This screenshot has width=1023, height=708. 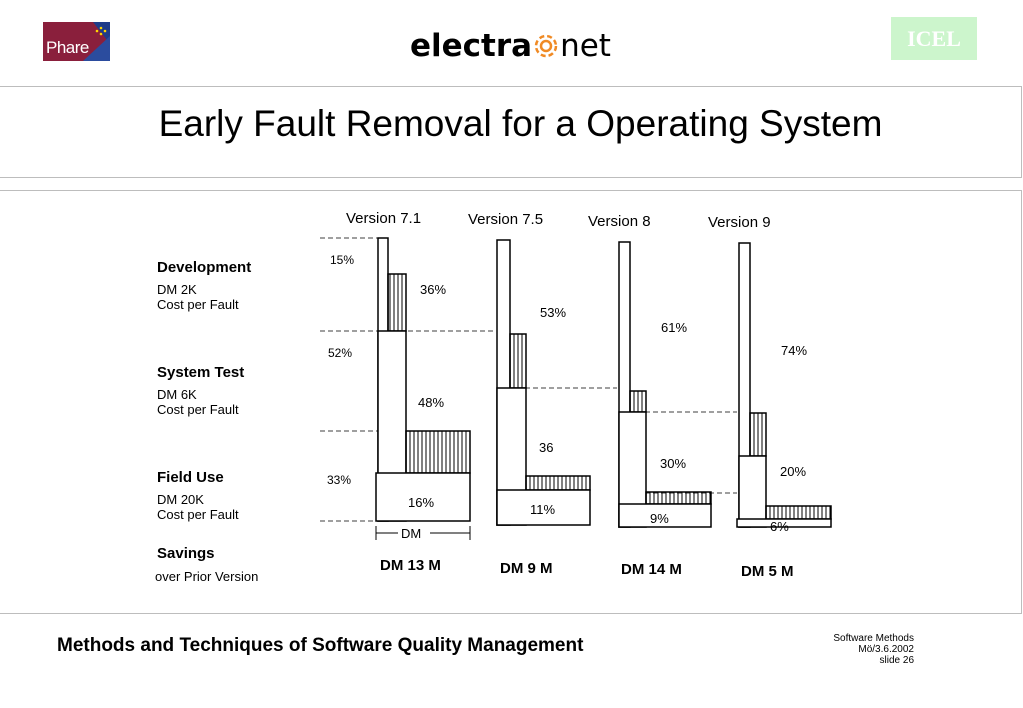 What do you see at coordinates (779, 526) in the screenshot?
I see `v9-field-use-percent: 6%` at bounding box center [779, 526].